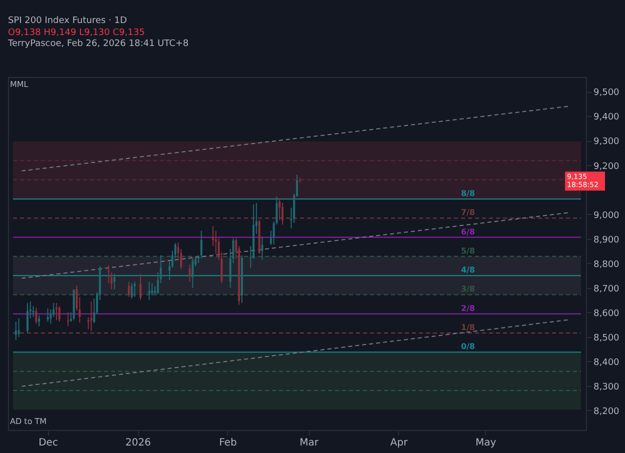 The height and width of the screenshot is (453, 625). Describe the element at coordinates (607, 313) in the screenshot. I see `y-tick-label: 8,600` at that location.